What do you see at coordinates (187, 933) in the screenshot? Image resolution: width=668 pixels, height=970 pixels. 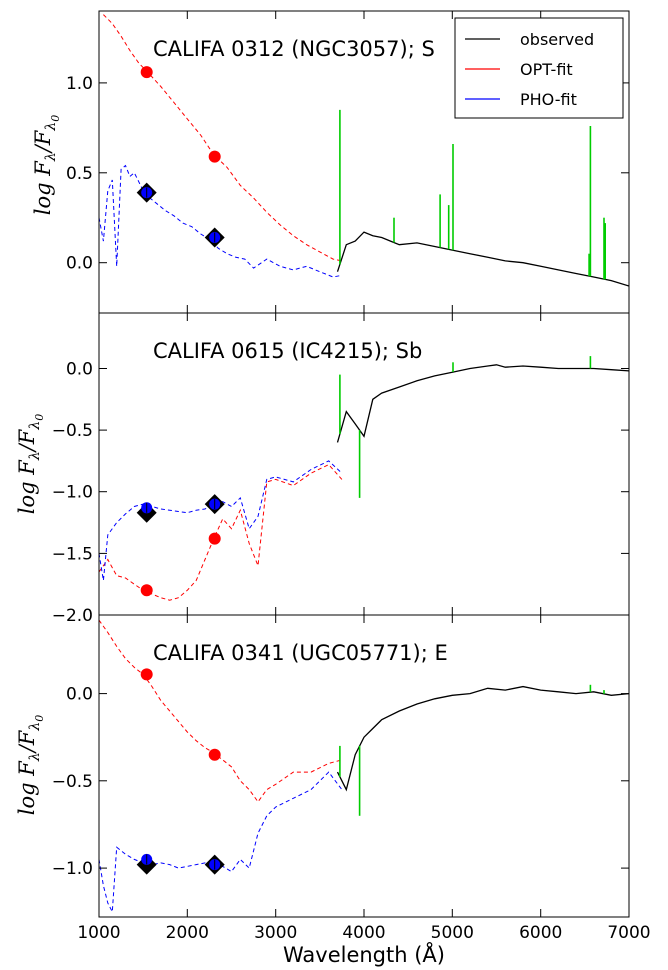 I see `xtick-label-1: 2000` at bounding box center [187, 933].